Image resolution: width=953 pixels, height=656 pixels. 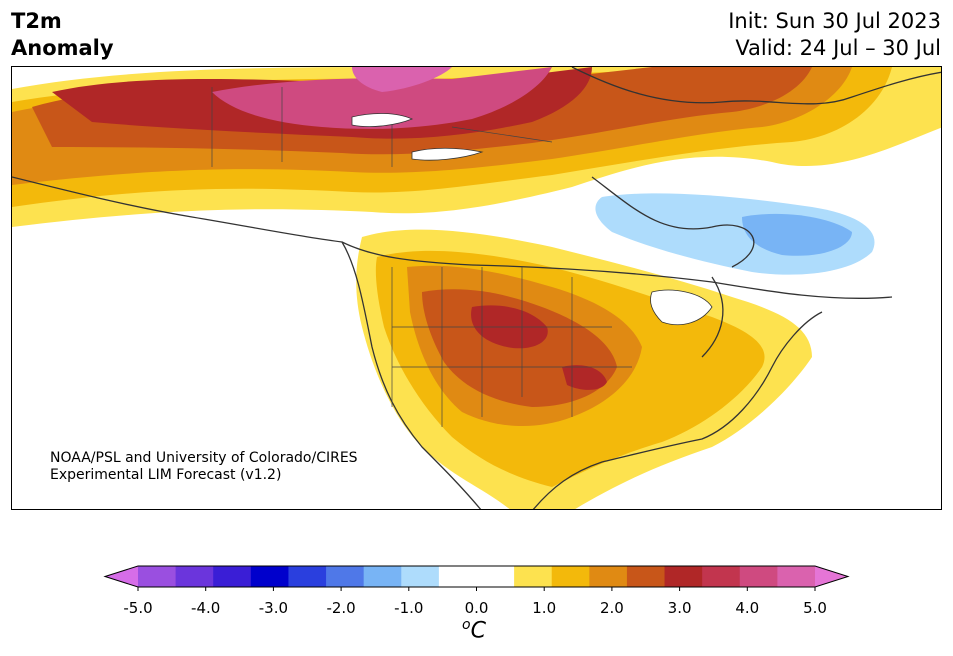 What do you see at coordinates (612, 608) in the screenshot?
I see `colorbar-tick-label: 2.0` at bounding box center [612, 608].